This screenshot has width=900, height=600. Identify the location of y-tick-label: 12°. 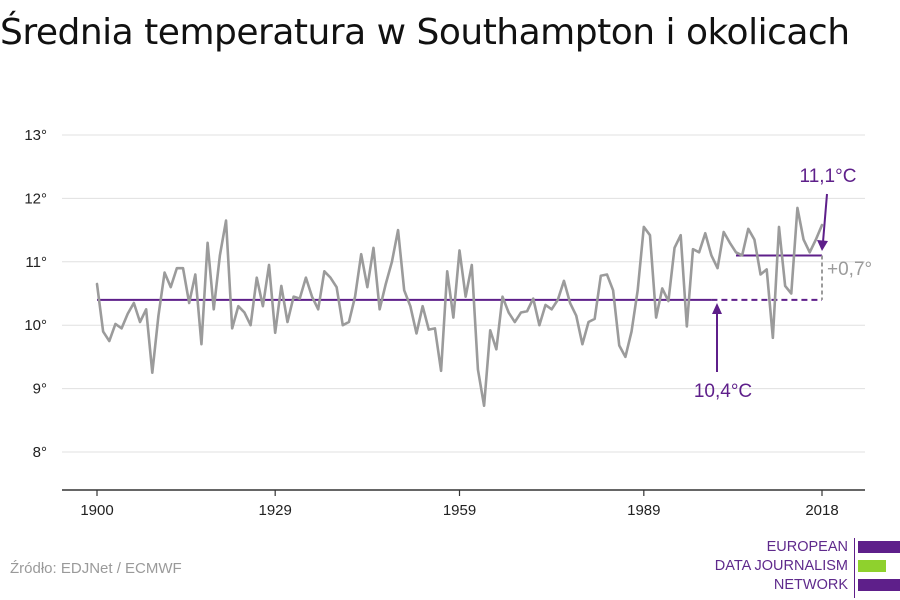
(35, 198).